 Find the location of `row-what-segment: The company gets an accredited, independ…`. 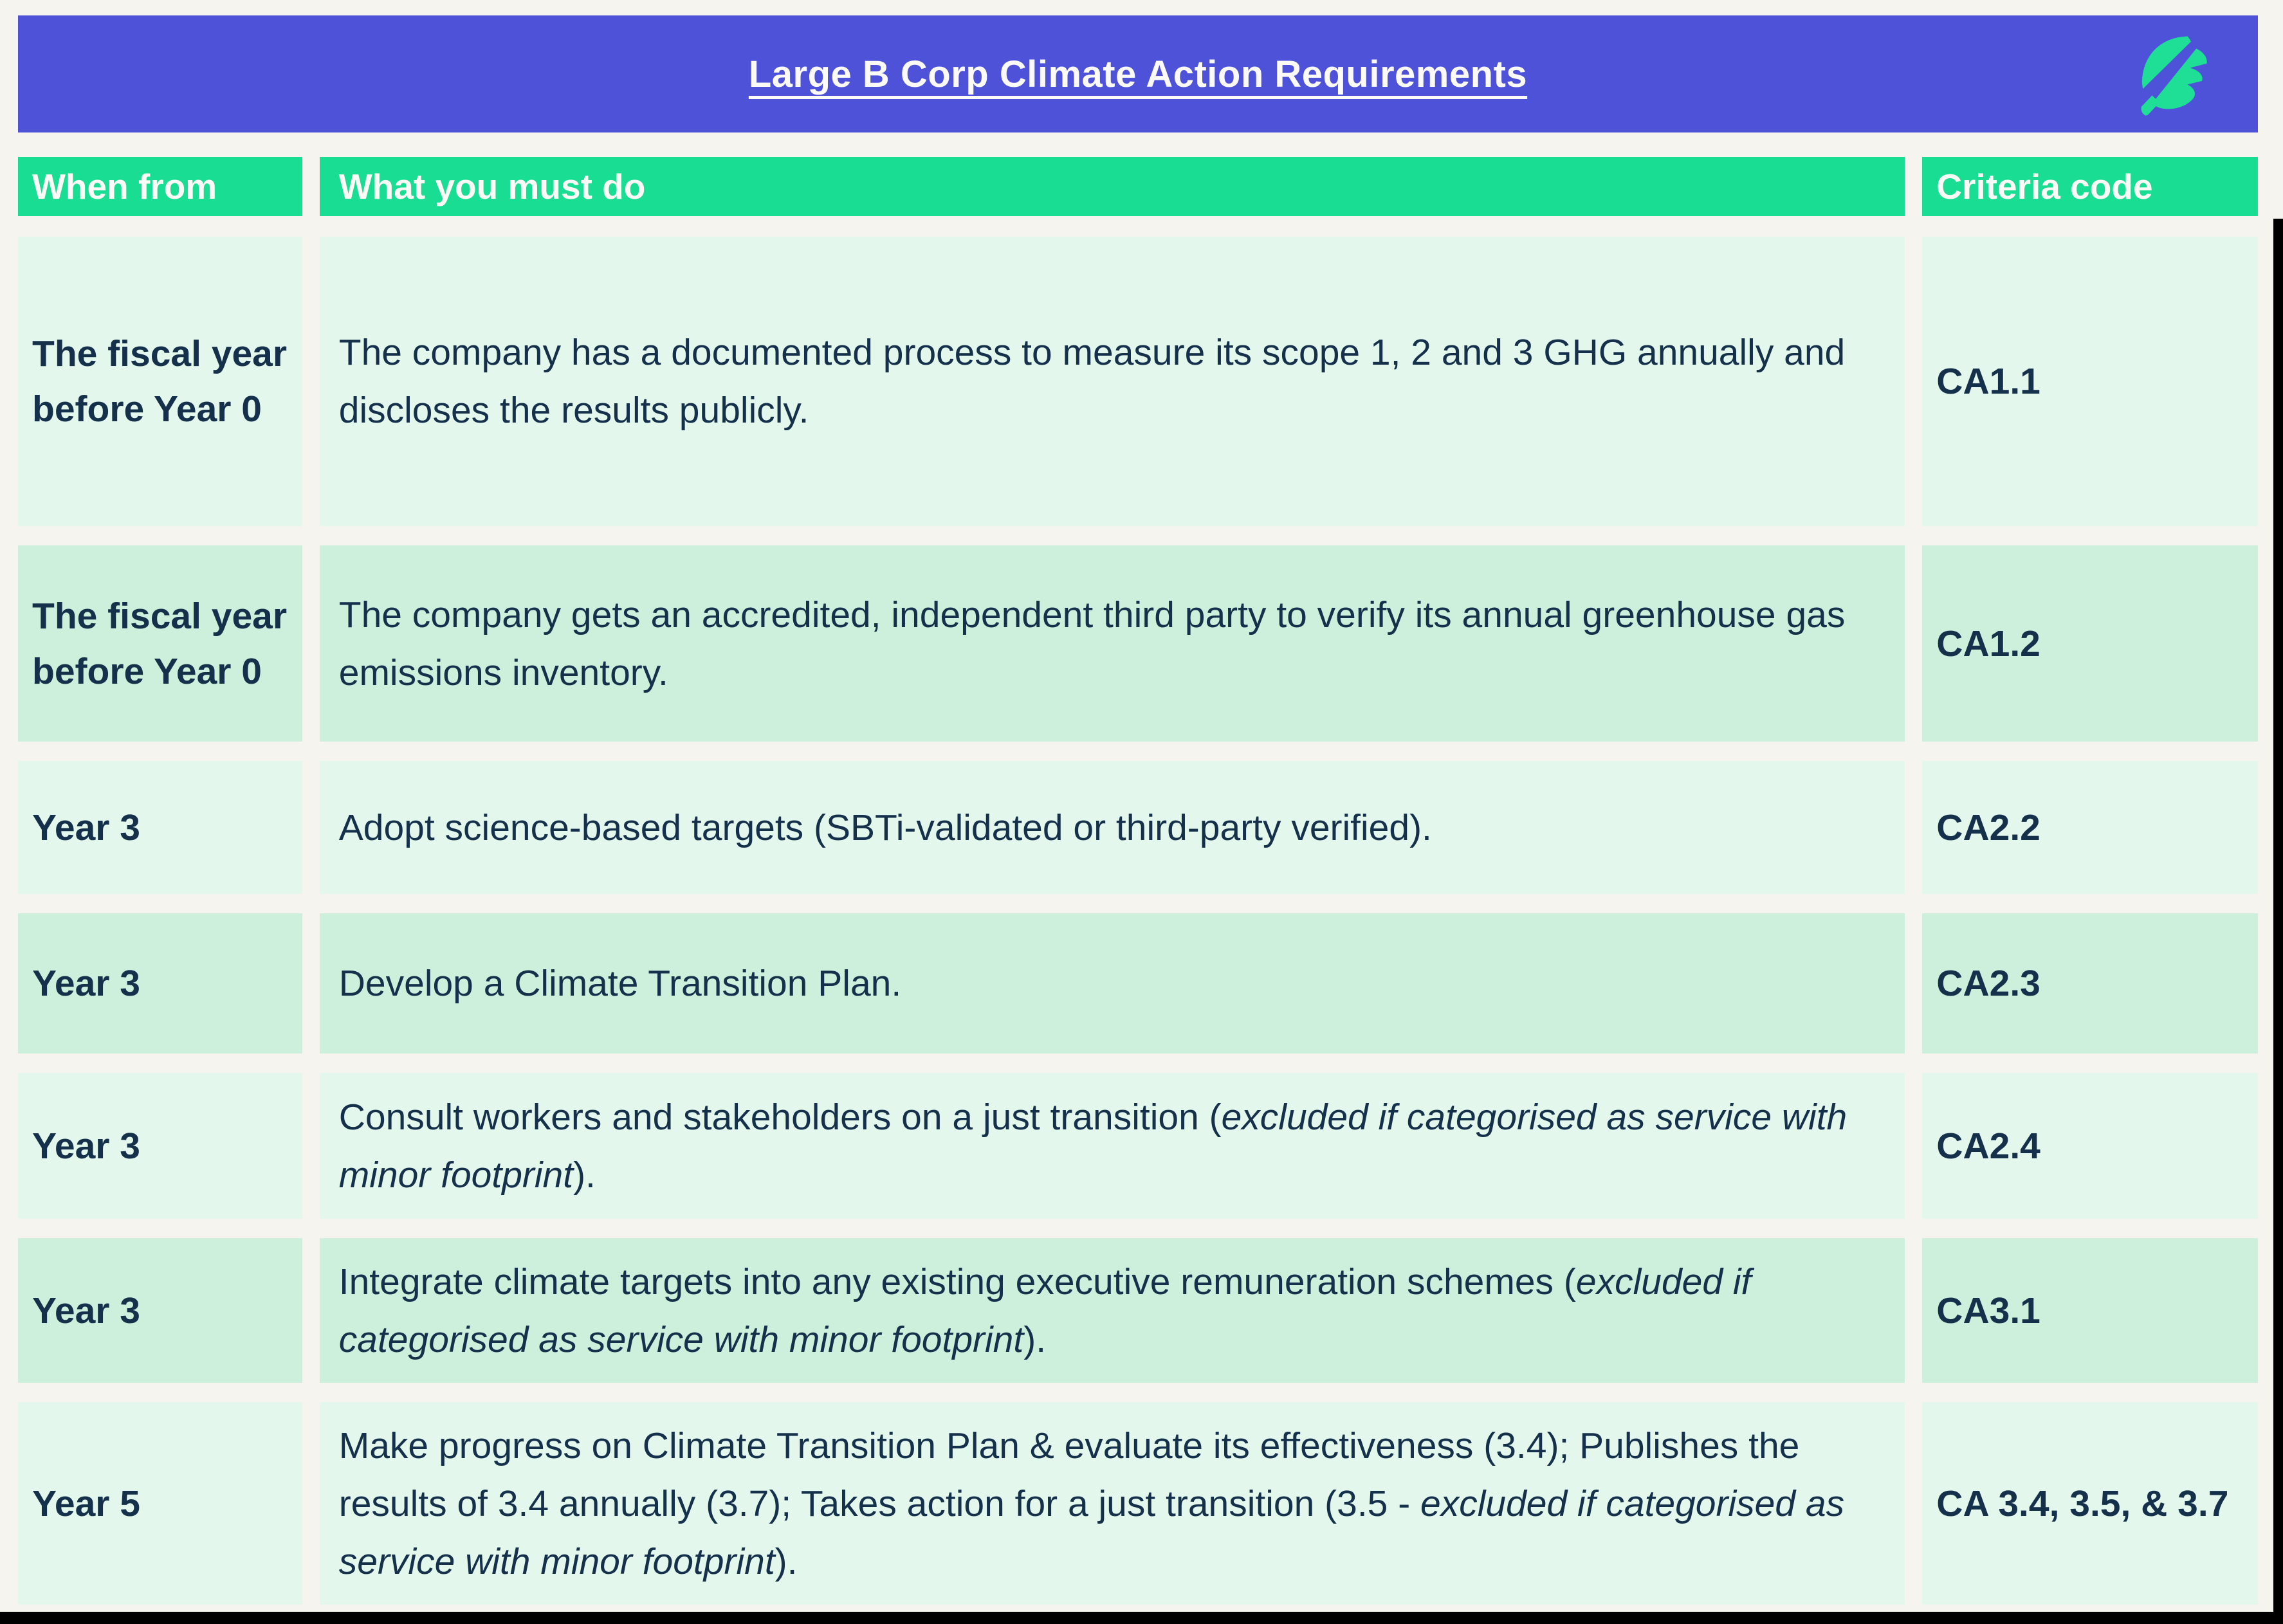

row-what-segment: The company gets an accredited, independ… is located at coordinates (1092, 643).